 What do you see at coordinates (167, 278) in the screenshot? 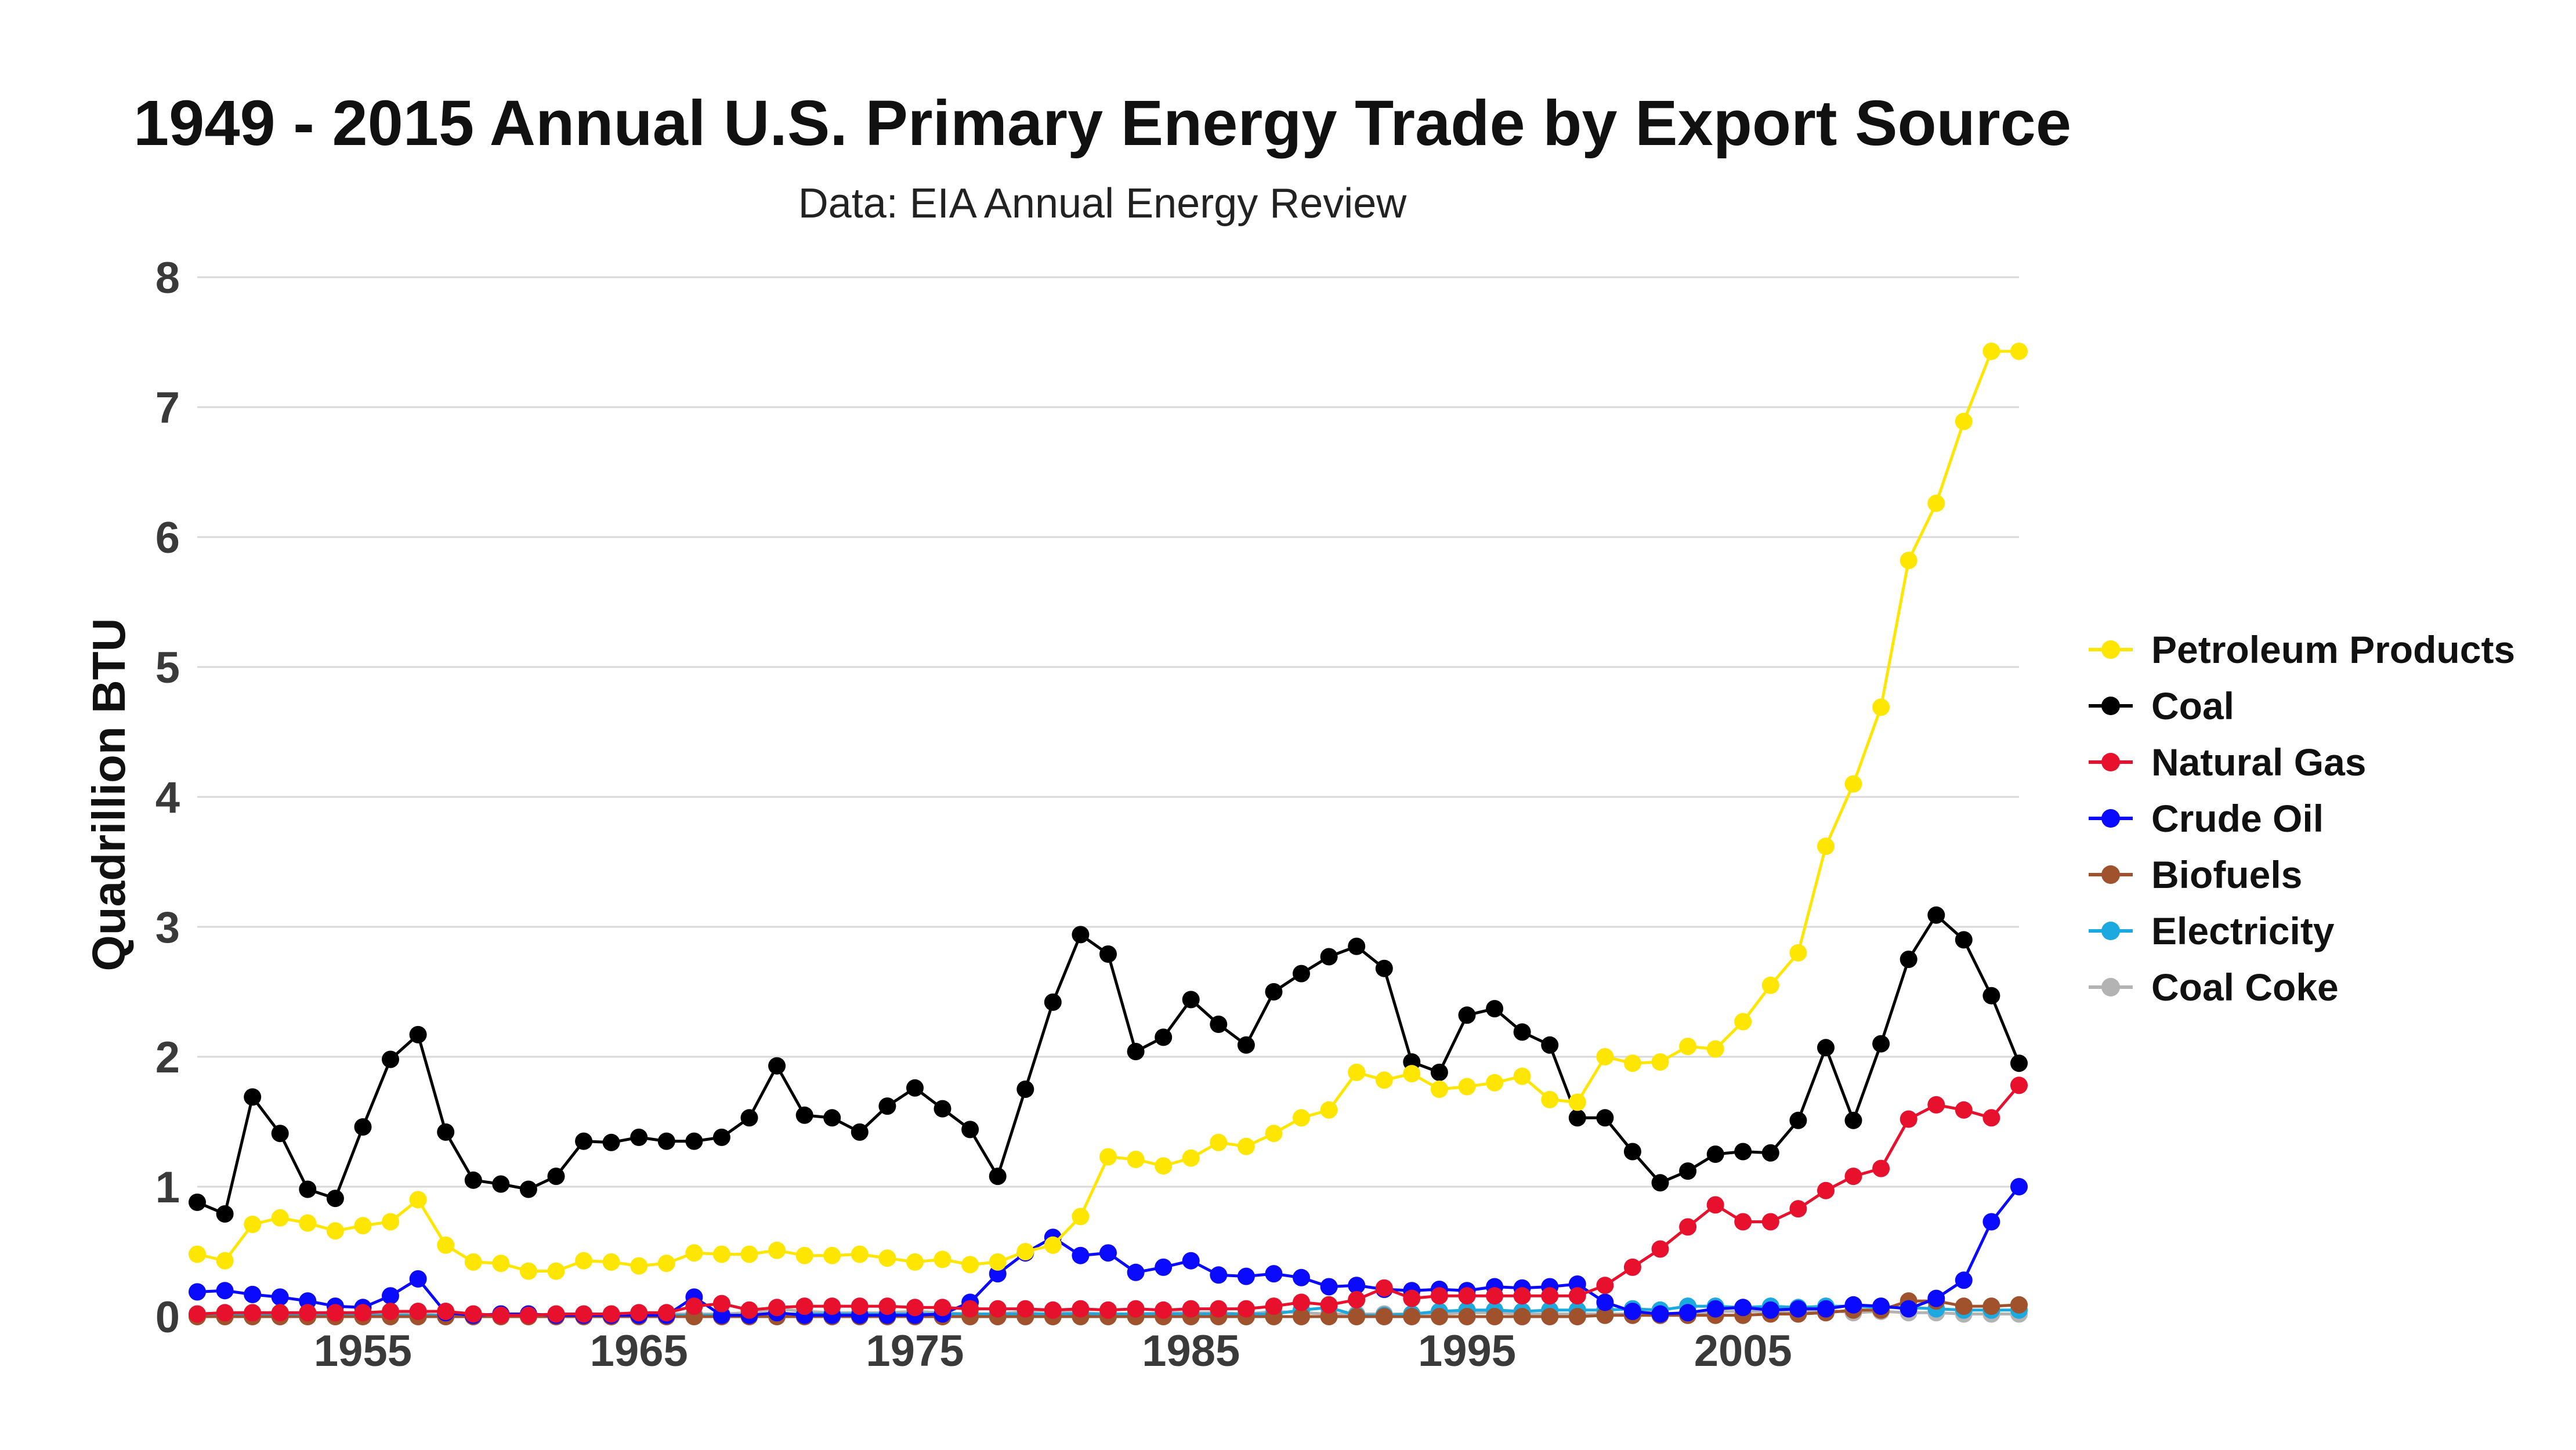
I see `y-tick-label: 8` at bounding box center [167, 278].